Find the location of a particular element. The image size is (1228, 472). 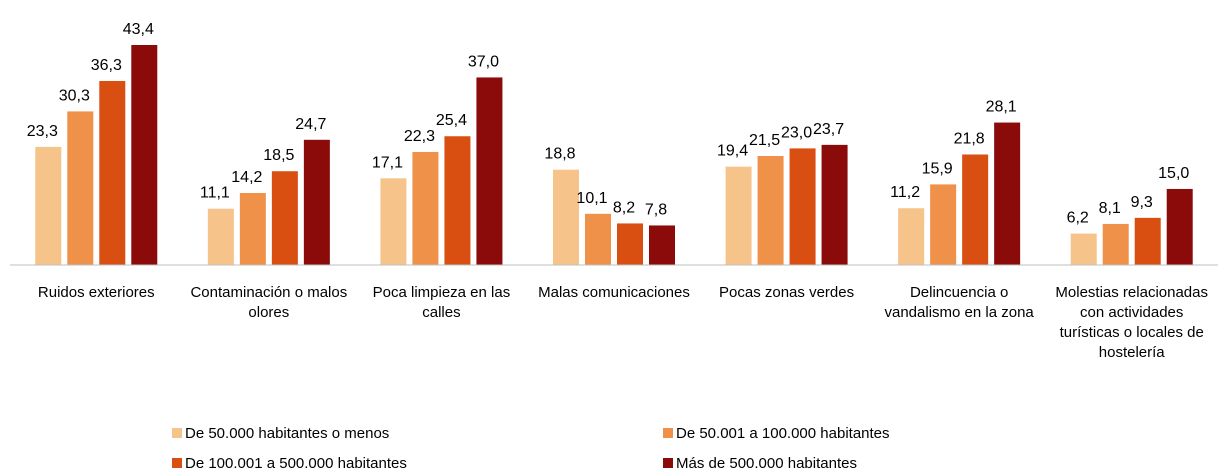

data-label: 11,1 is located at coordinates (215, 193).